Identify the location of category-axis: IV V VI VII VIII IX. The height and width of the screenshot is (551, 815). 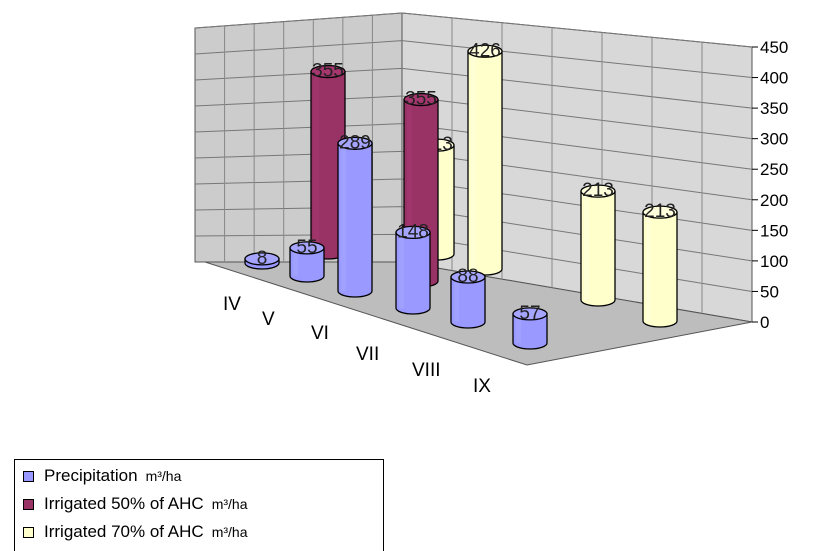
(357, 345).